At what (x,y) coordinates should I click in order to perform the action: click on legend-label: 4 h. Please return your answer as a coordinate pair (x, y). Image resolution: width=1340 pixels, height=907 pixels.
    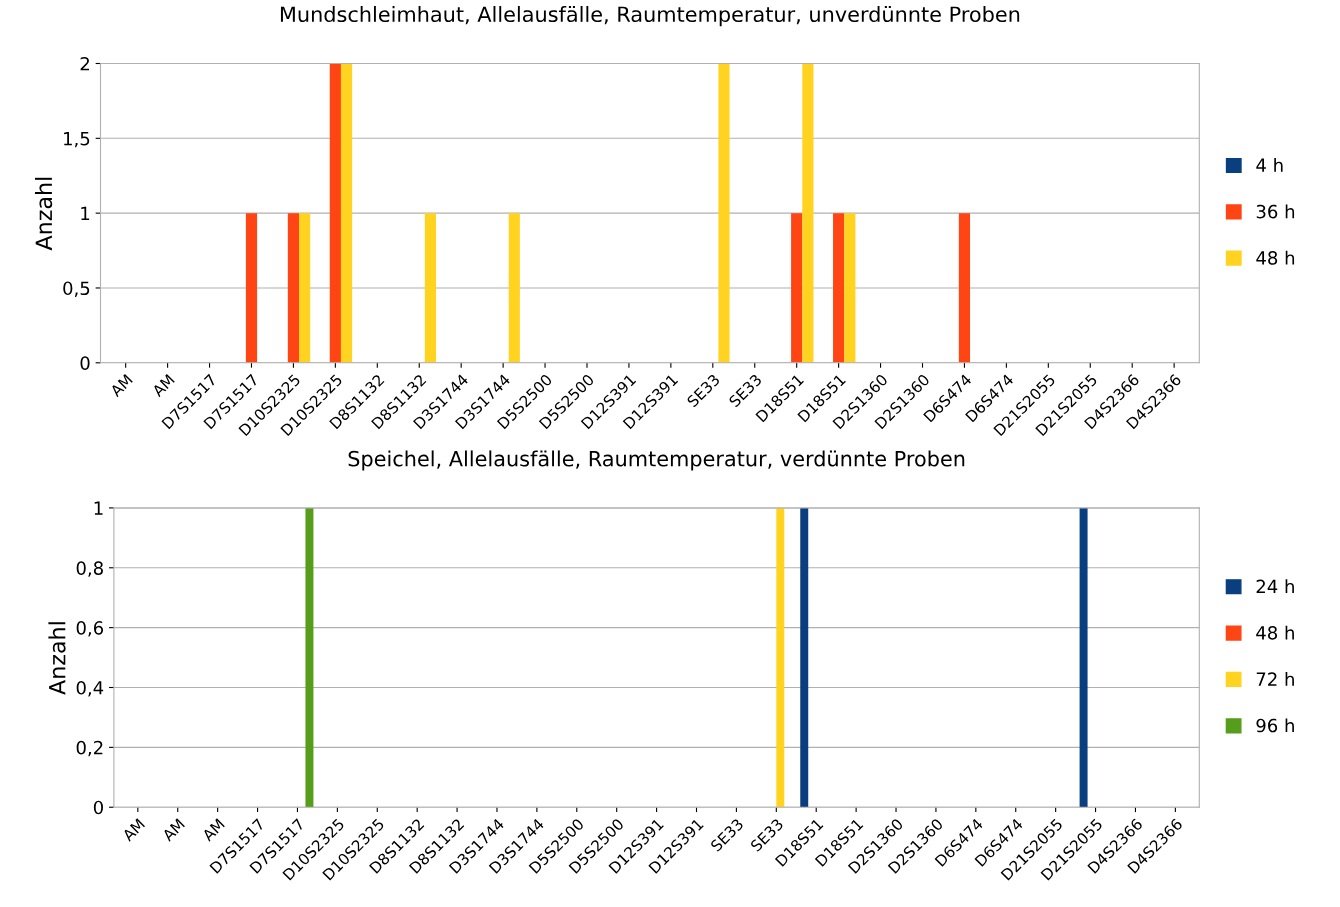
    Looking at the image, I should click on (1269, 165).